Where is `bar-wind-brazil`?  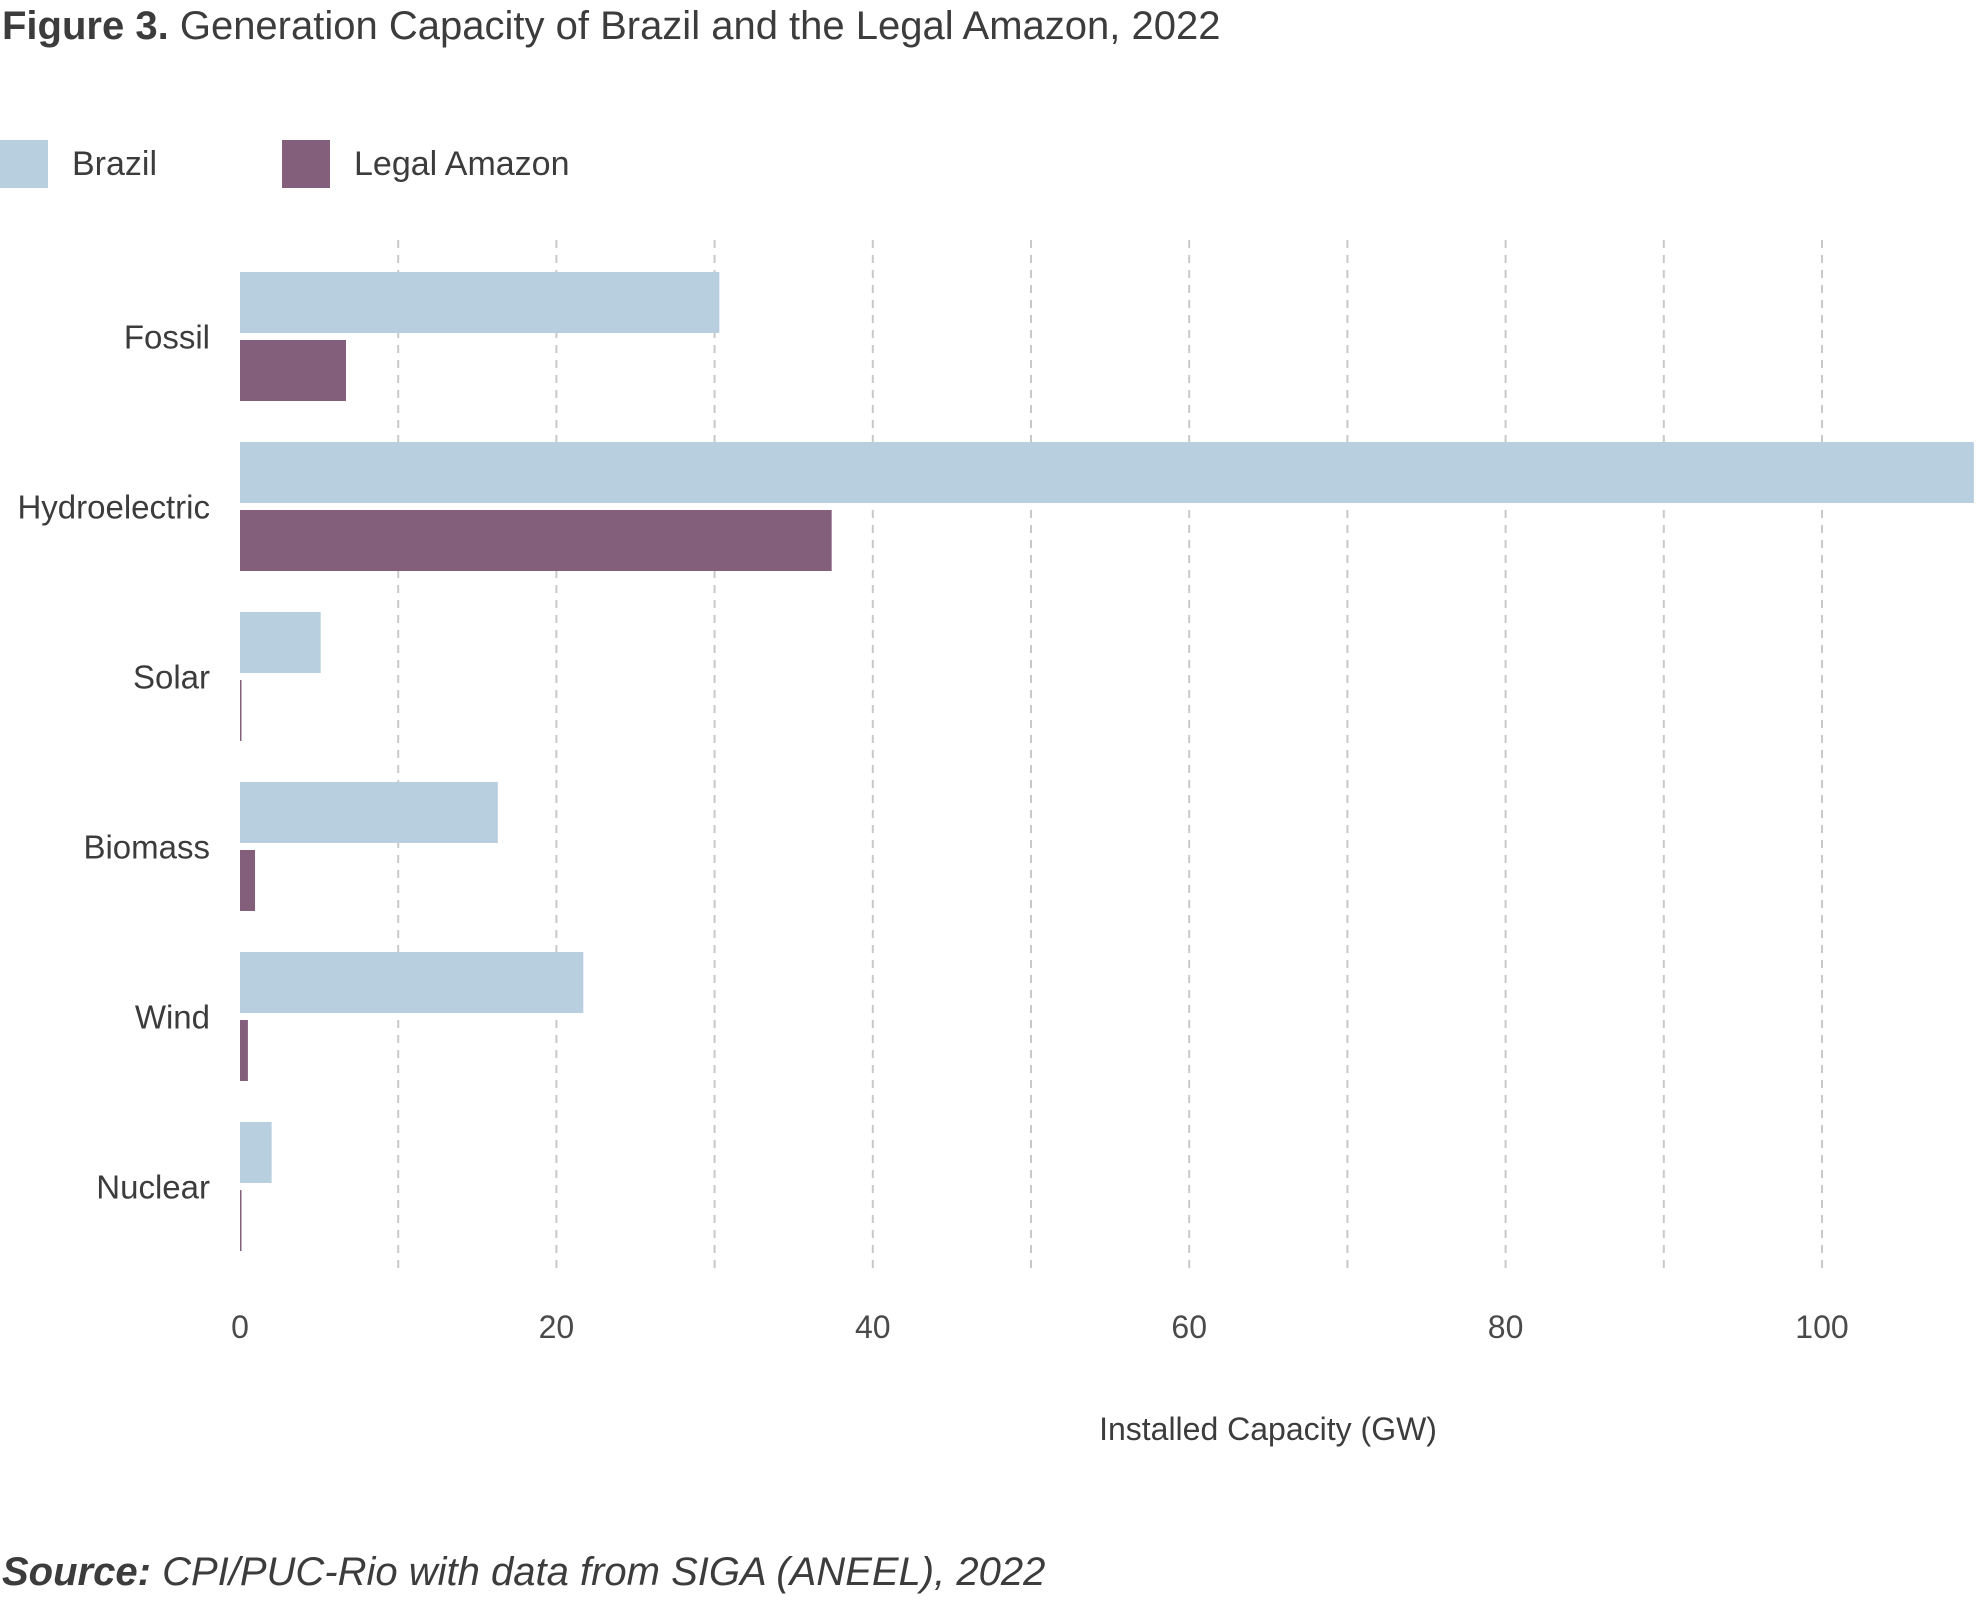 bar-wind-brazil is located at coordinates (412, 982).